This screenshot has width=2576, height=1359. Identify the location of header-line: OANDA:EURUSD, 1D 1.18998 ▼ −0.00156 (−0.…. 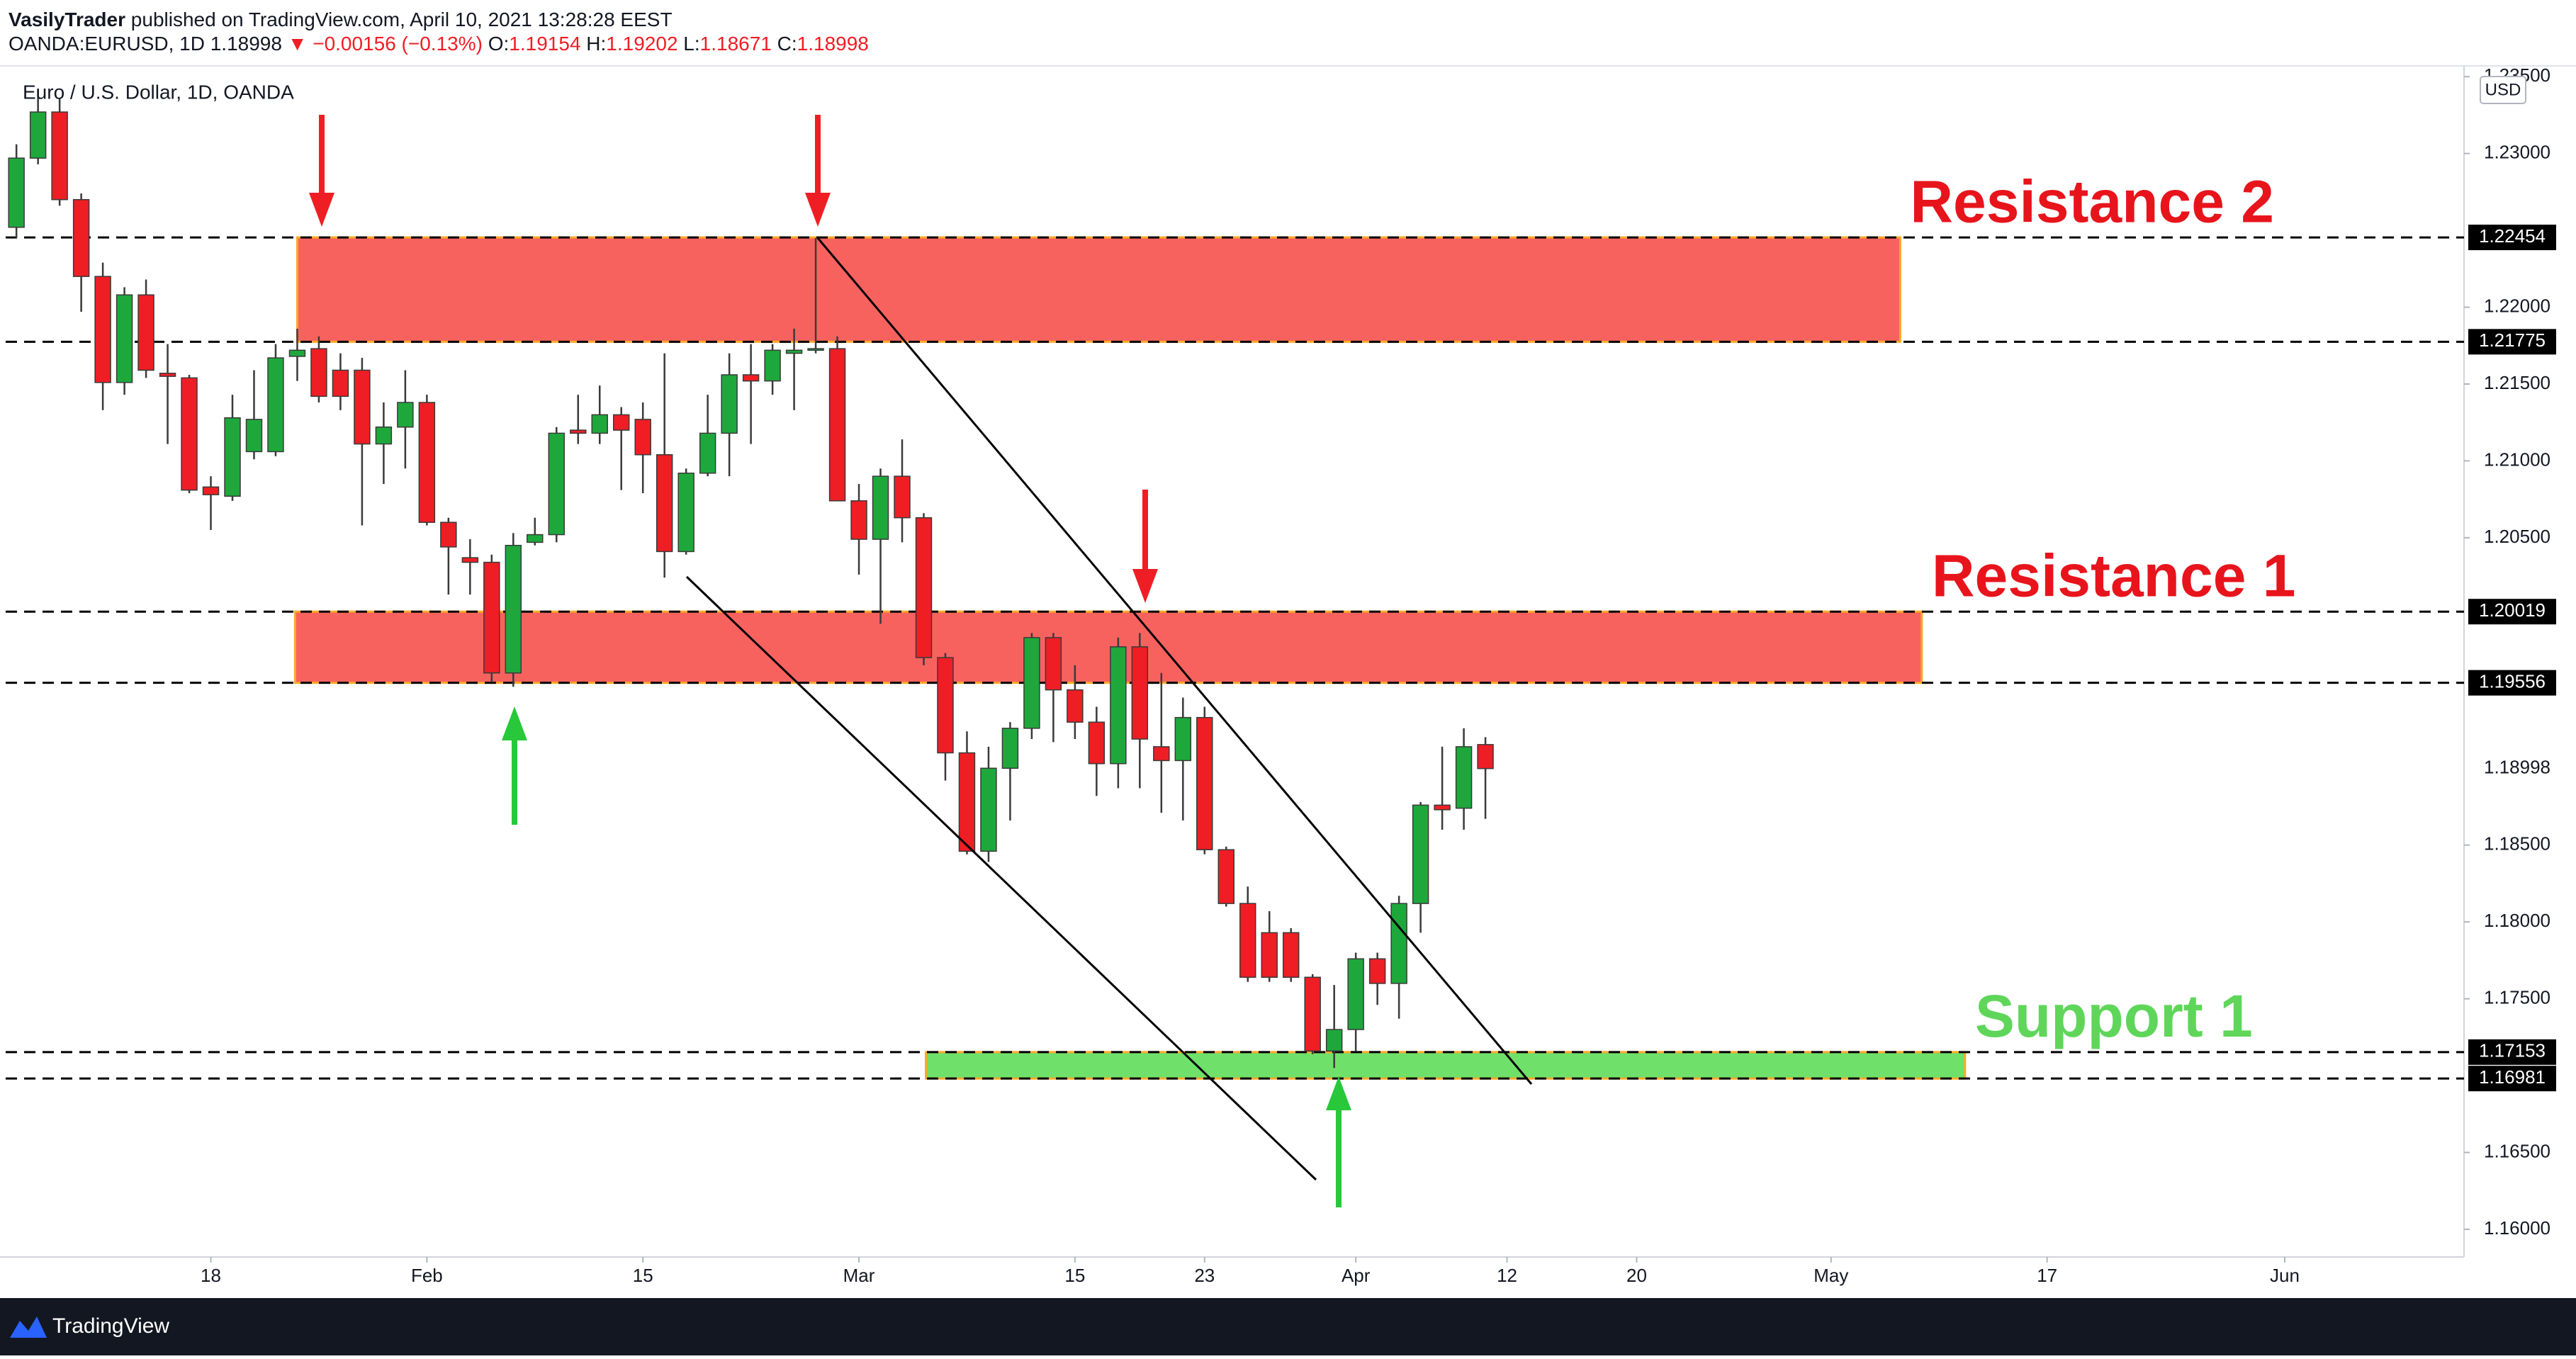
(439, 44).